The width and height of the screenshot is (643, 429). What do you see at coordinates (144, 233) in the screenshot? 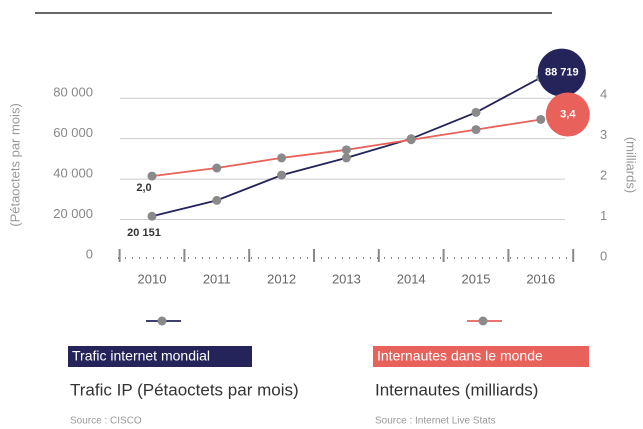
I see `data-label: 20 151` at bounding box center [144, 233].